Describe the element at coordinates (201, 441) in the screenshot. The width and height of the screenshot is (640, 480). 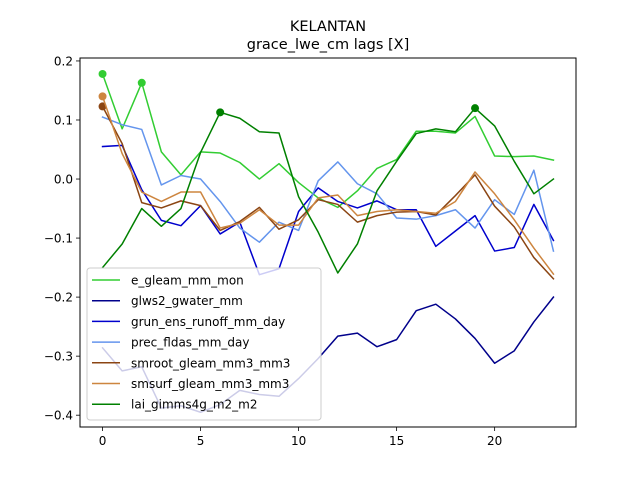
I see `x-tick-label: 5` at that location.